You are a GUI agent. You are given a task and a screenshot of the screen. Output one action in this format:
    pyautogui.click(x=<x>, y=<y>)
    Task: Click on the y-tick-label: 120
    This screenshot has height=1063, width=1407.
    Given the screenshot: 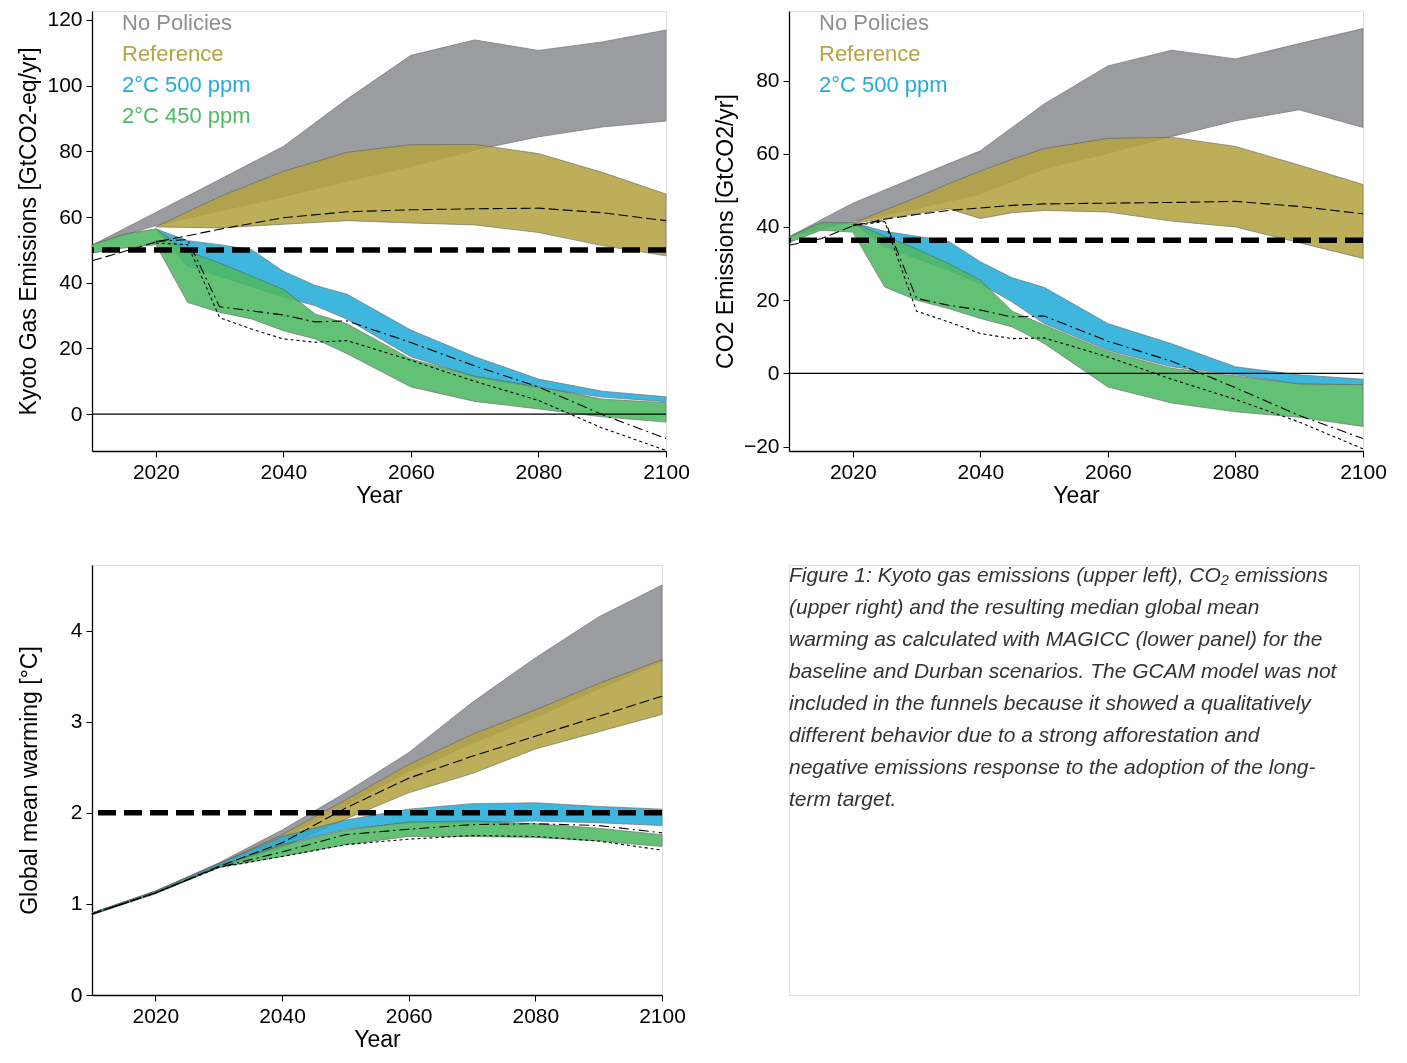 What is the action you would take?
    pyautogui.click(x=65, y=19)
    